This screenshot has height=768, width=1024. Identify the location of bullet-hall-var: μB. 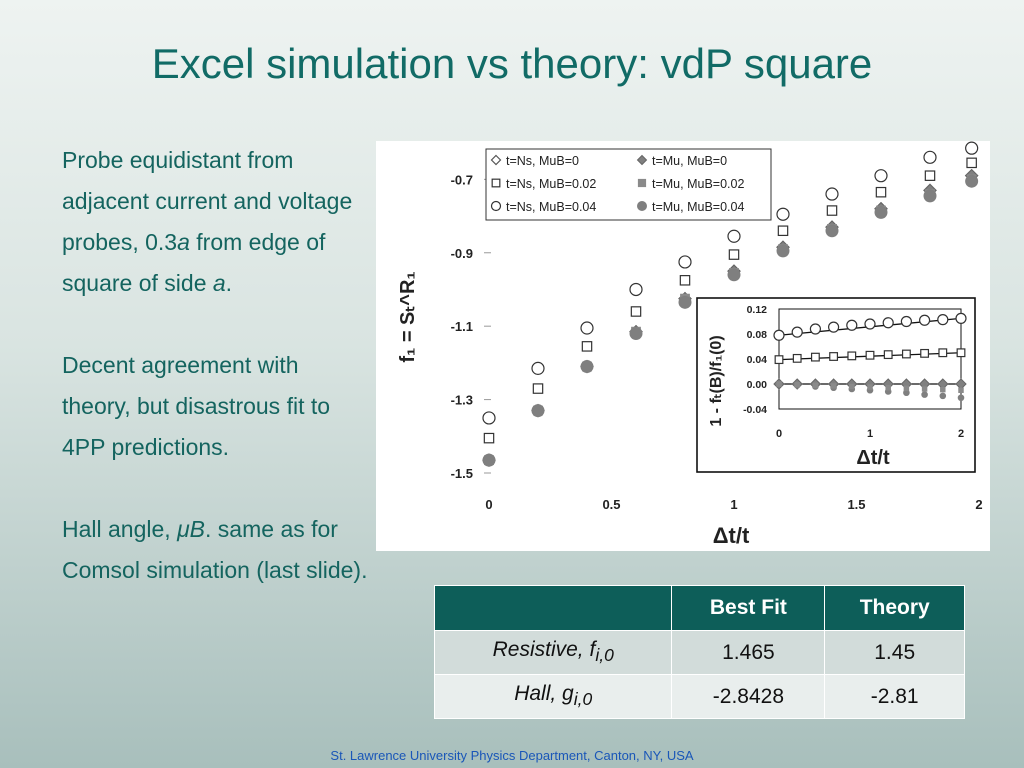
(191, 529).